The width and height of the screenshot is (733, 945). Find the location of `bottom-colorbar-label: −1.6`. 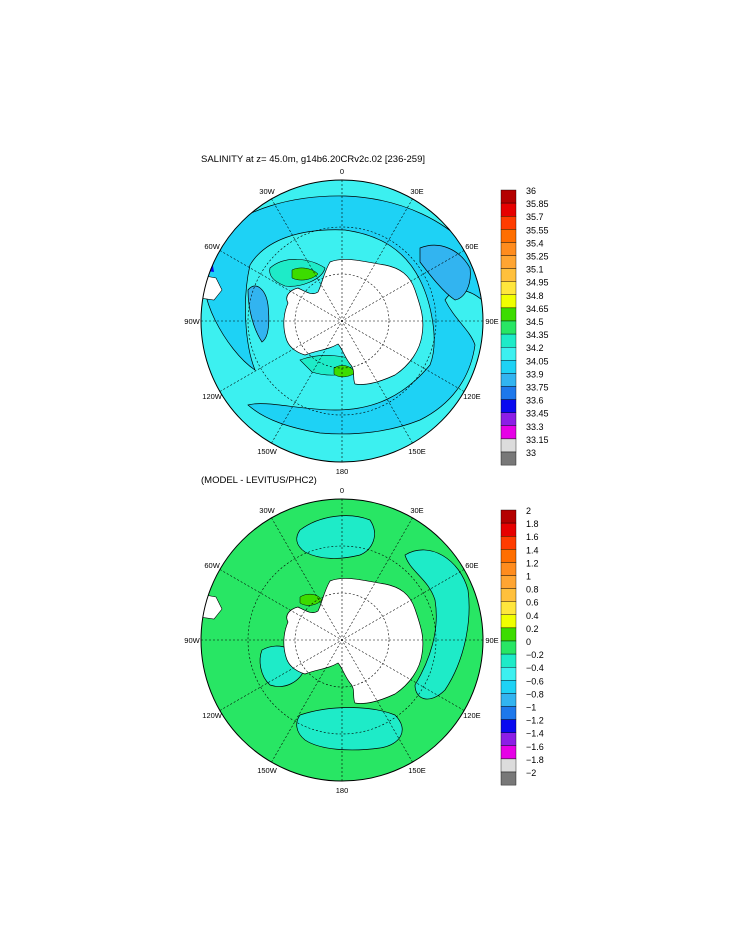

bottom-colorbar-label: −1.6 is located at coordinates (535, 747).